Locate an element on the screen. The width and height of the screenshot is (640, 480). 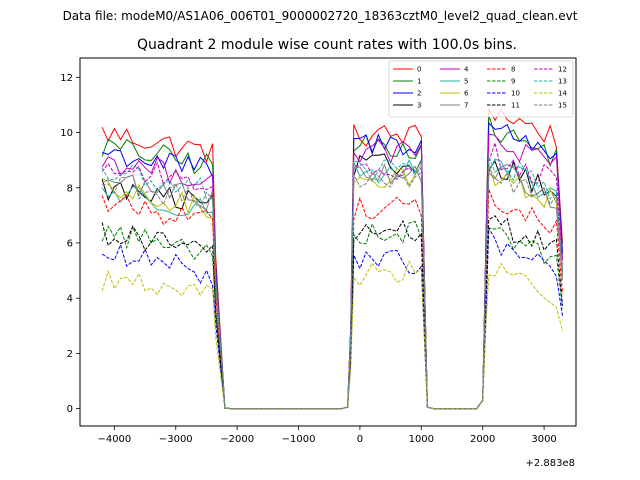
legend-label-9: 9 is located at coordinates (513, 82).